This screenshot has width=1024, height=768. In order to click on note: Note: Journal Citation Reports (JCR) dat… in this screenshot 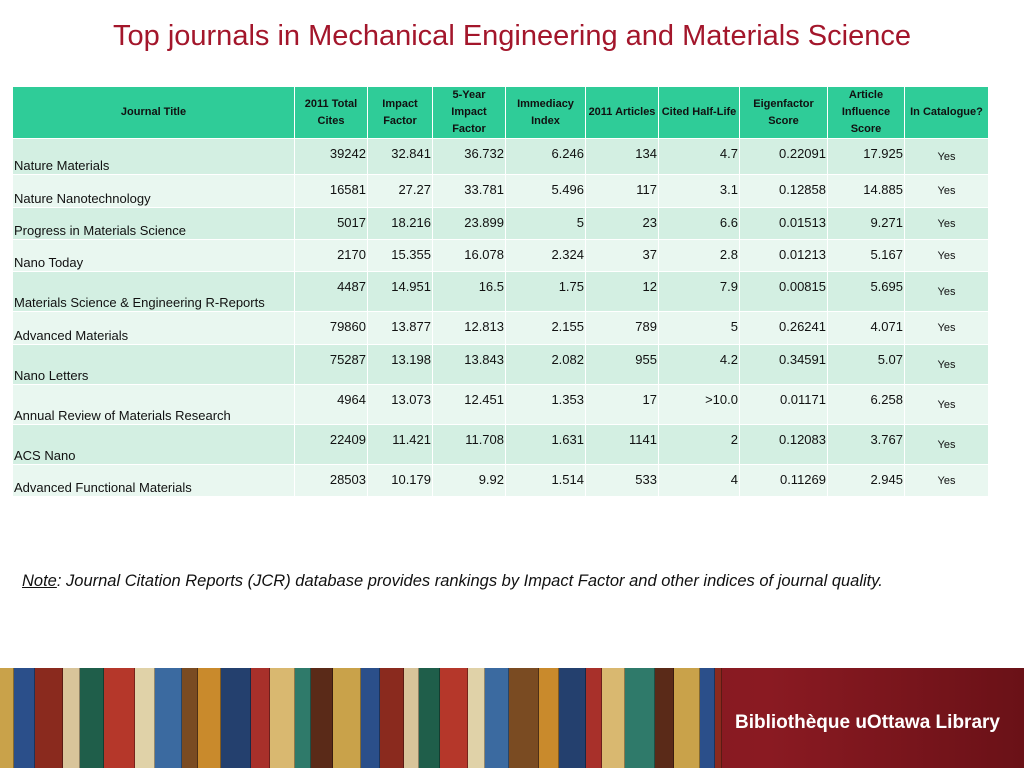, I will do `click(452, 581)`.